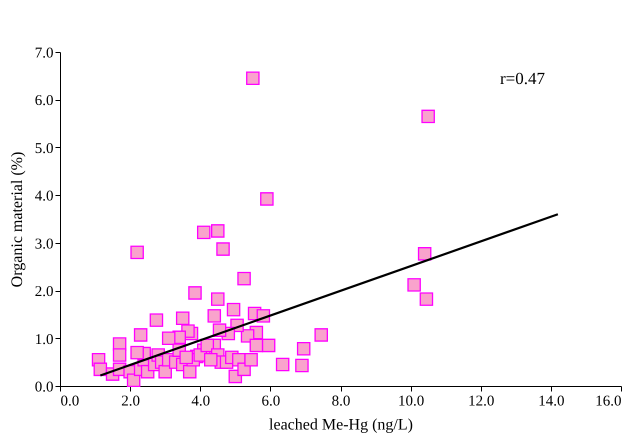 Image resolution: width=640 pixels, height=434 pixels. Describe the element at coordinates (44, 340) in the screenshot. I see `y-tick-label: 1.0` at that location.